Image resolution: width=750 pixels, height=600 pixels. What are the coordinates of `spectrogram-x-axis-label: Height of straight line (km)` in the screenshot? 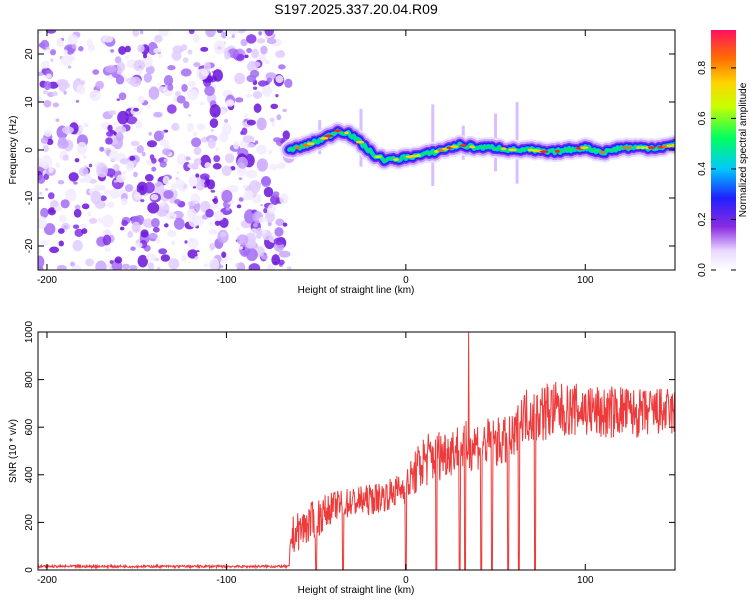 It's located at (356, 290).